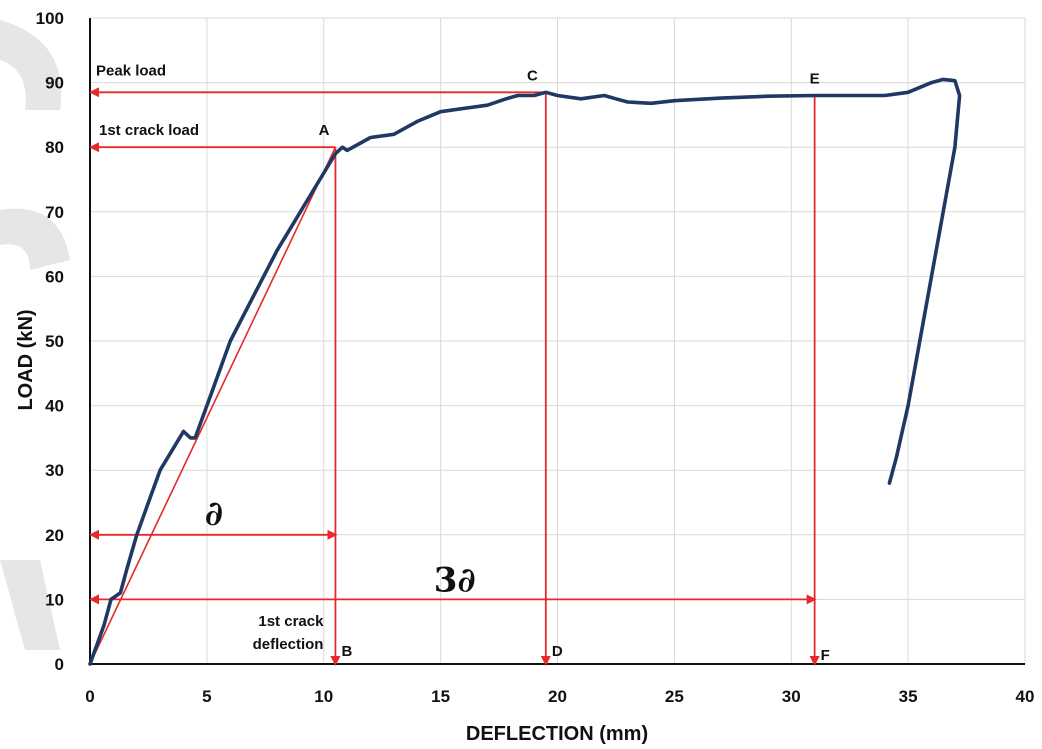  I want to click on y-tick-label: 20, so click(54, 535).